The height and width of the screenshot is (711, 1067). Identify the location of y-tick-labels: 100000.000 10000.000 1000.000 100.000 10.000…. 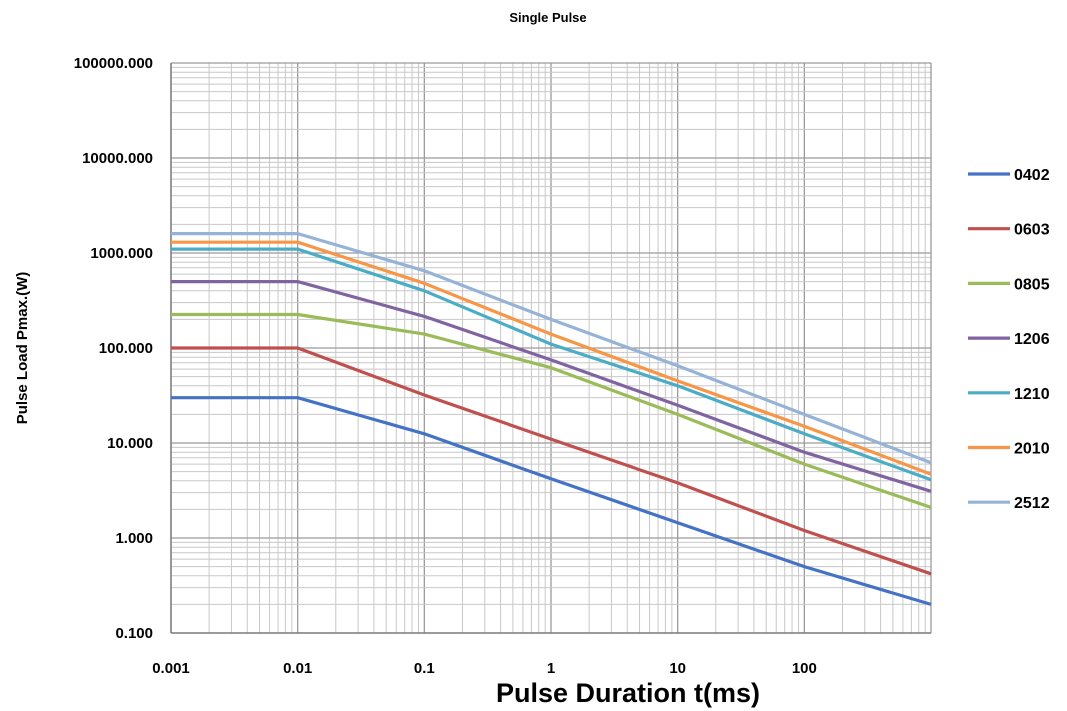
(113, 348).